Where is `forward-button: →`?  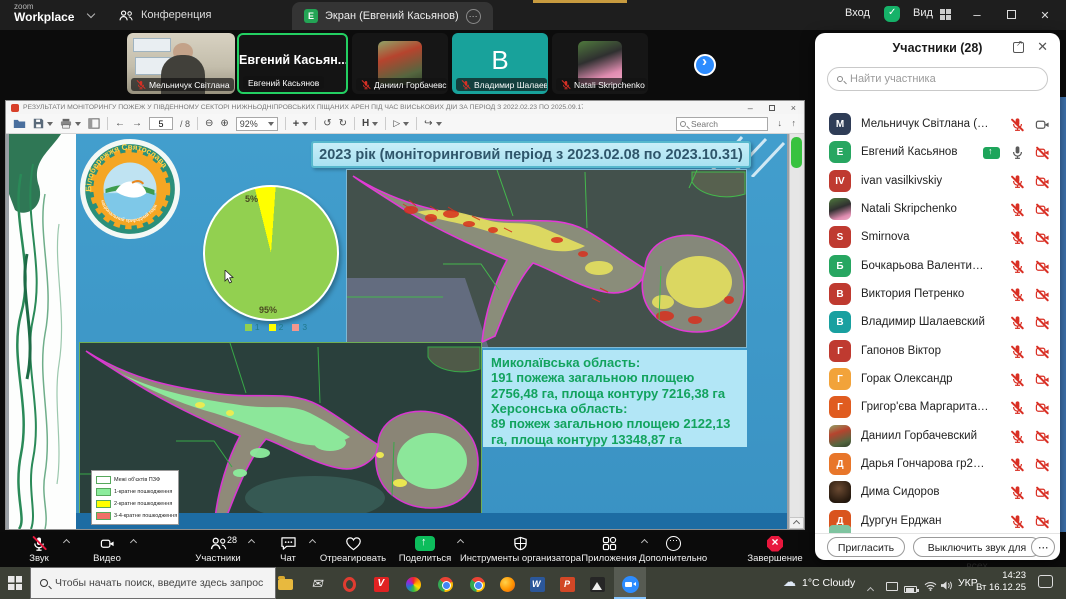
forward-button: → is located at coordinates (137, 123).